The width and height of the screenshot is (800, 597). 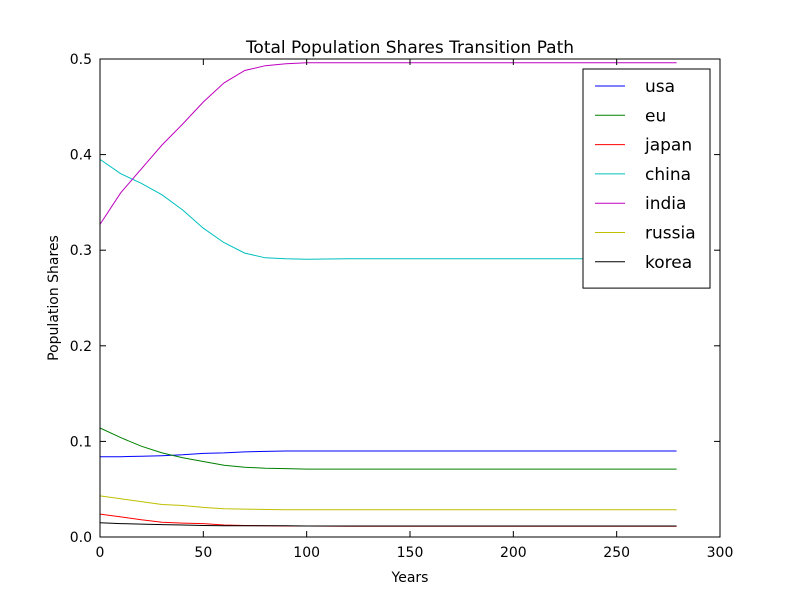 What do you see at coordinates (81, 538) in the screenshot?
I see `y-tick-label: 0.0` at bounding box center [81, 538].